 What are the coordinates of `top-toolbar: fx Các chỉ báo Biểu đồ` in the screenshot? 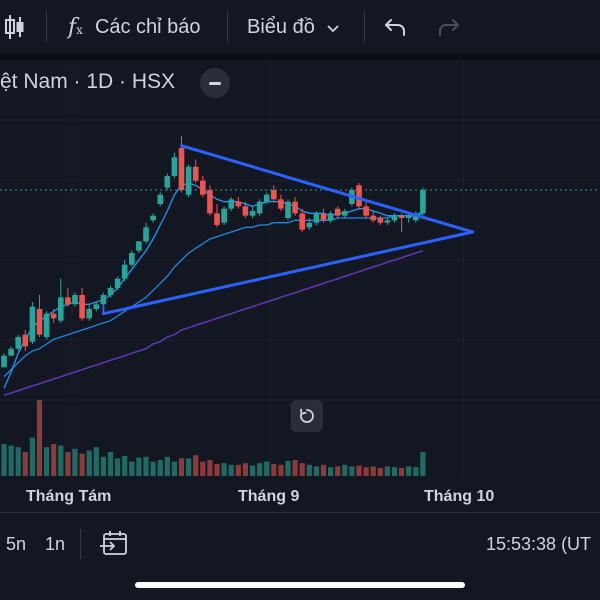 It's located at (300, 27).